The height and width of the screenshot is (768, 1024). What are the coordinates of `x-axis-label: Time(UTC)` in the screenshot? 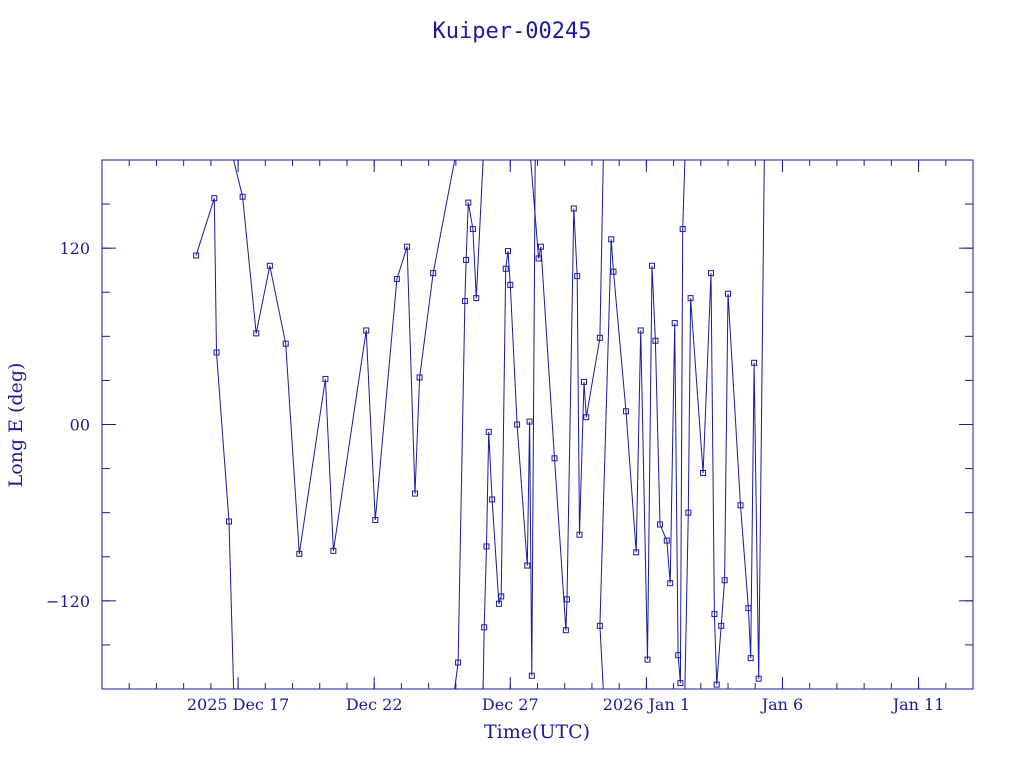 It's located at (537, 732).